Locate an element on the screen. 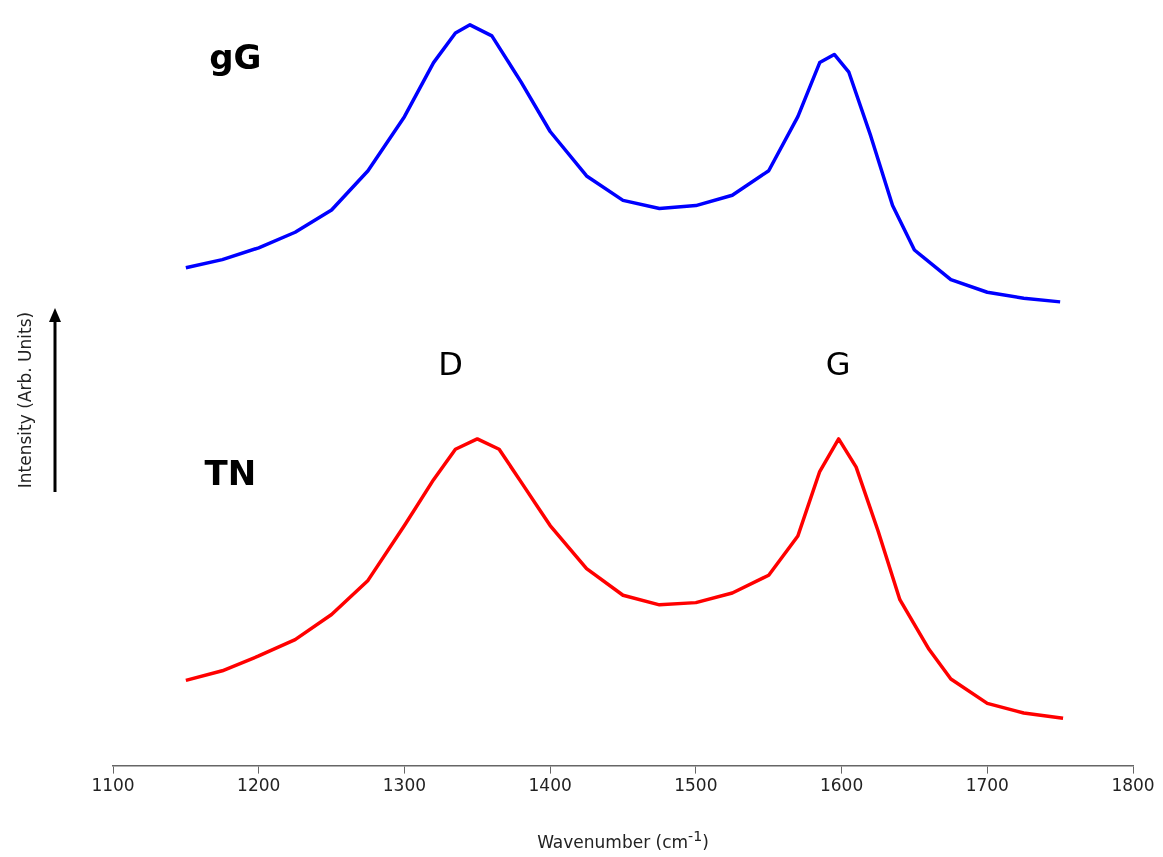 The width and height of the screenshot is (1163, 857). x-tick-label: 1700 is located at coordinates (987, 785).